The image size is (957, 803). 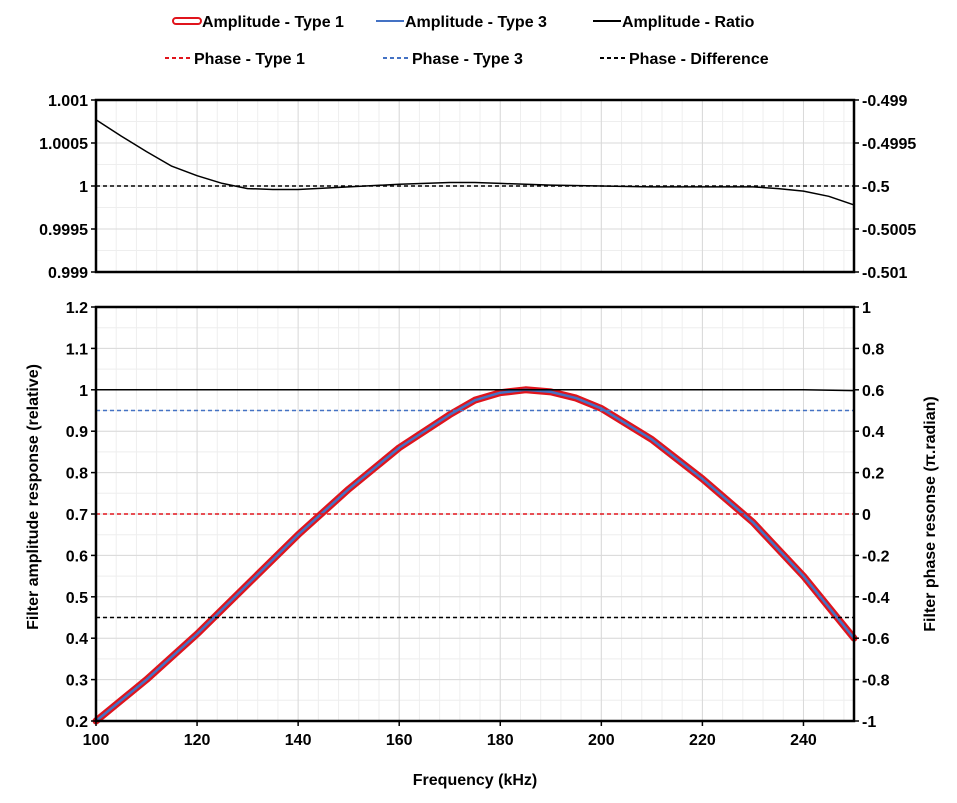 What do you see at coordinates (399, 740) in the screenshot?
I see `x-tick-label: 160` at bounding box center [399, 740].